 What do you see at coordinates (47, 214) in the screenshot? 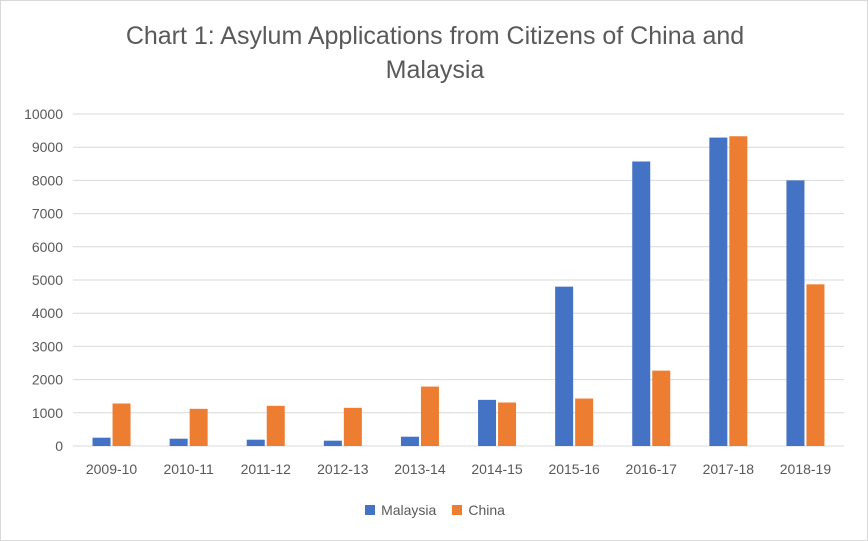
I see `y-tick-label: 7000` at bounding box center [47, 214].